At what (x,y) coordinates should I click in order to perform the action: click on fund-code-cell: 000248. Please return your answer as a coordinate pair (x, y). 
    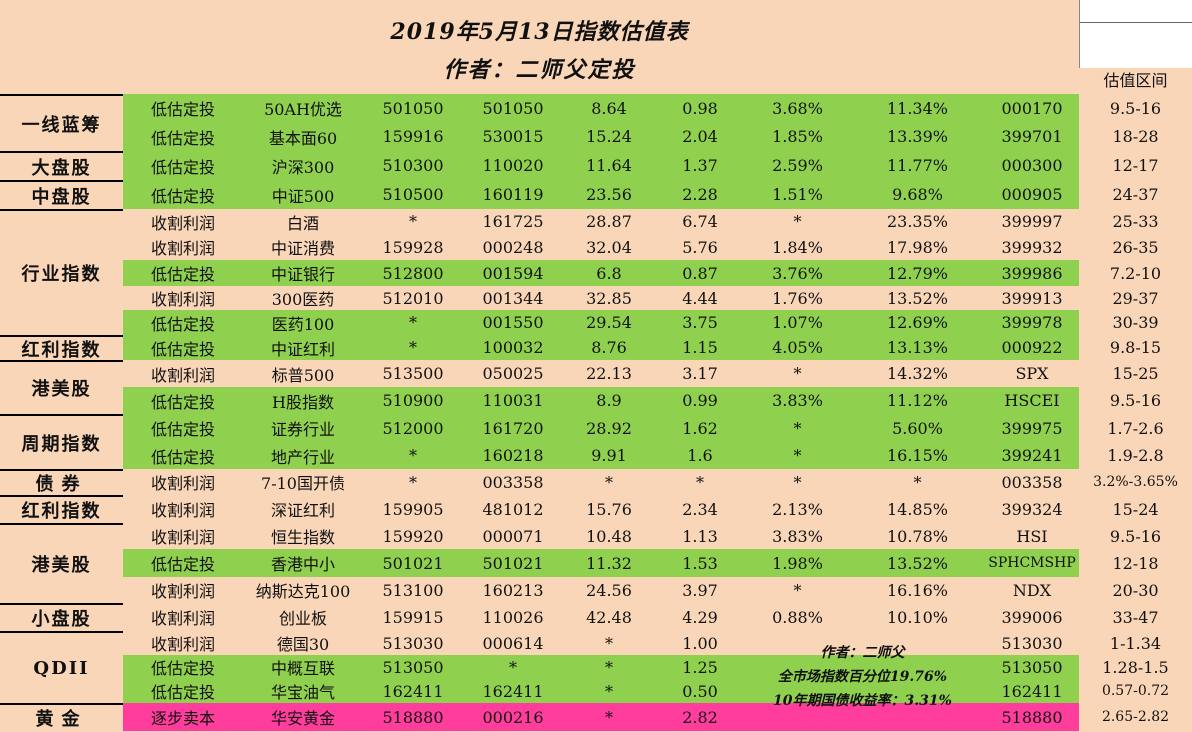
    Looking at the image, I should click on (513, 247).